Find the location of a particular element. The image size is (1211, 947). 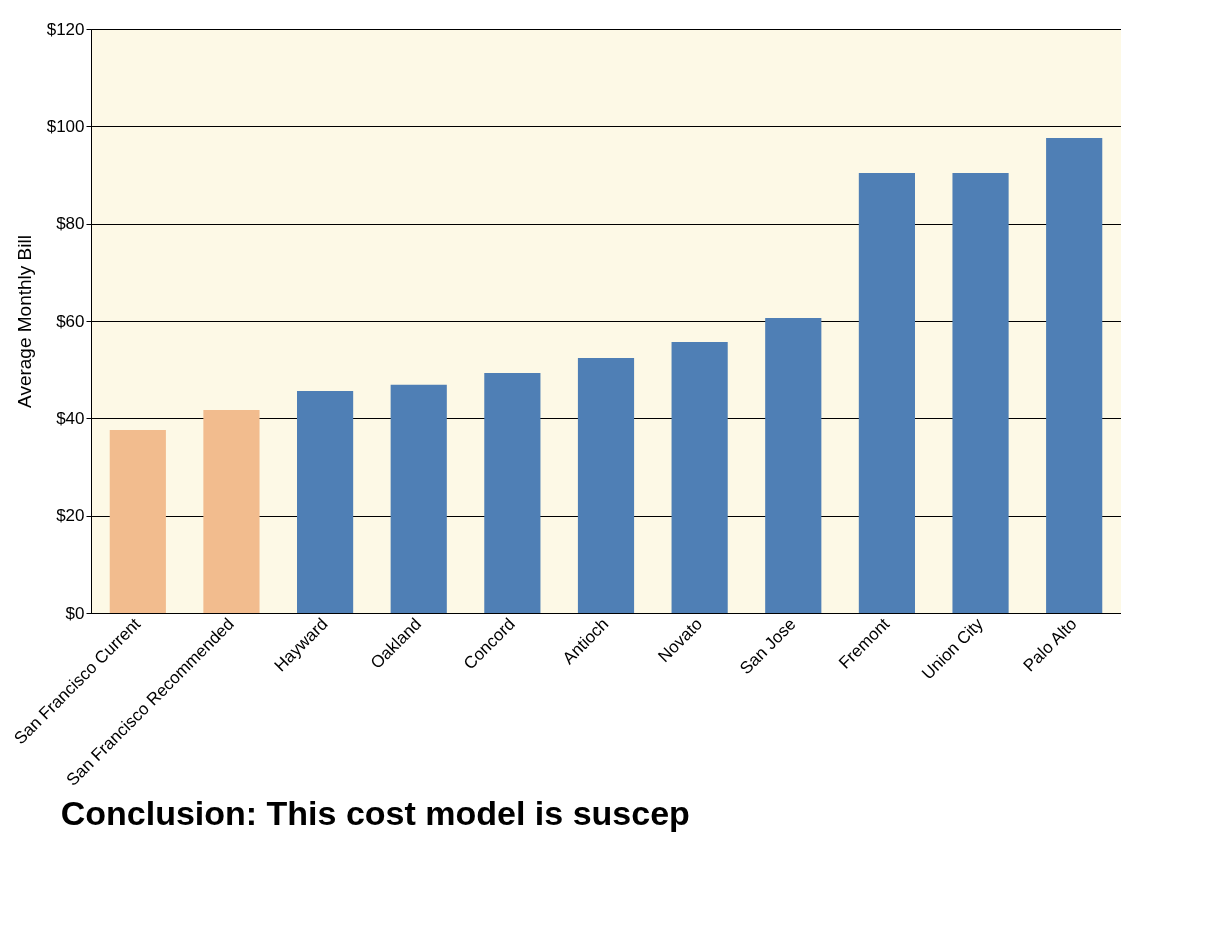

text: Conclusion: This cost model is suscep is located at coordinates (375, 813).